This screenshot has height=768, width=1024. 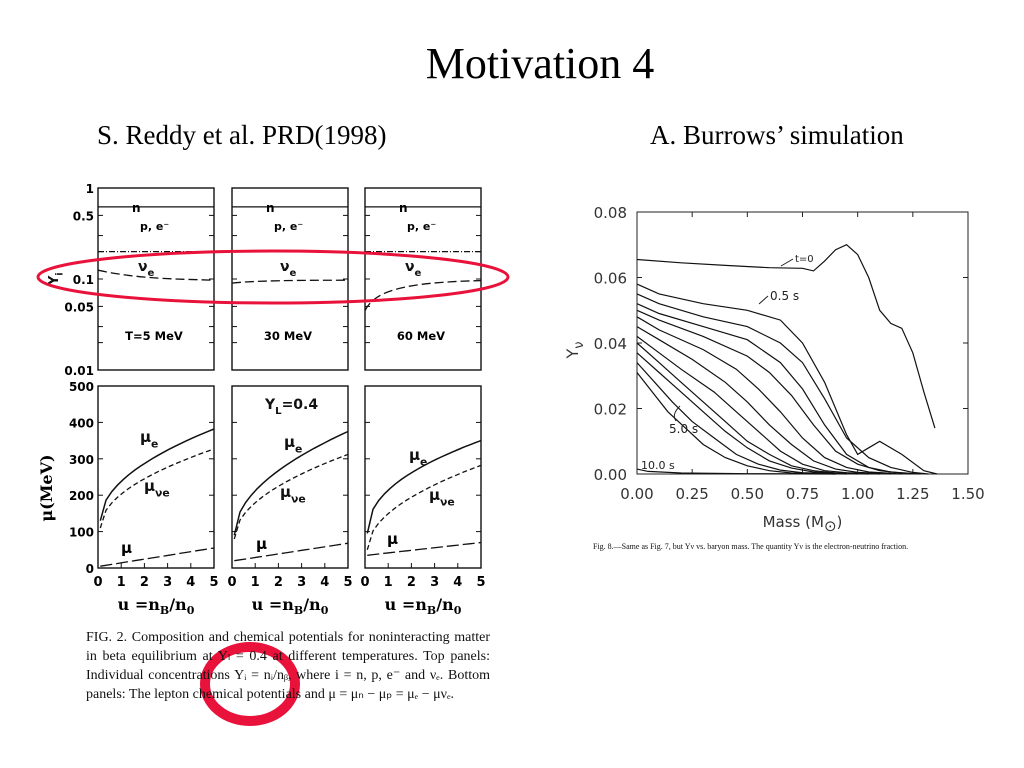 What do you see at coordinates (79, 371) in the screenshot?
I see `top-y-tick-label: 0.01` at bounding box center [79, 371].